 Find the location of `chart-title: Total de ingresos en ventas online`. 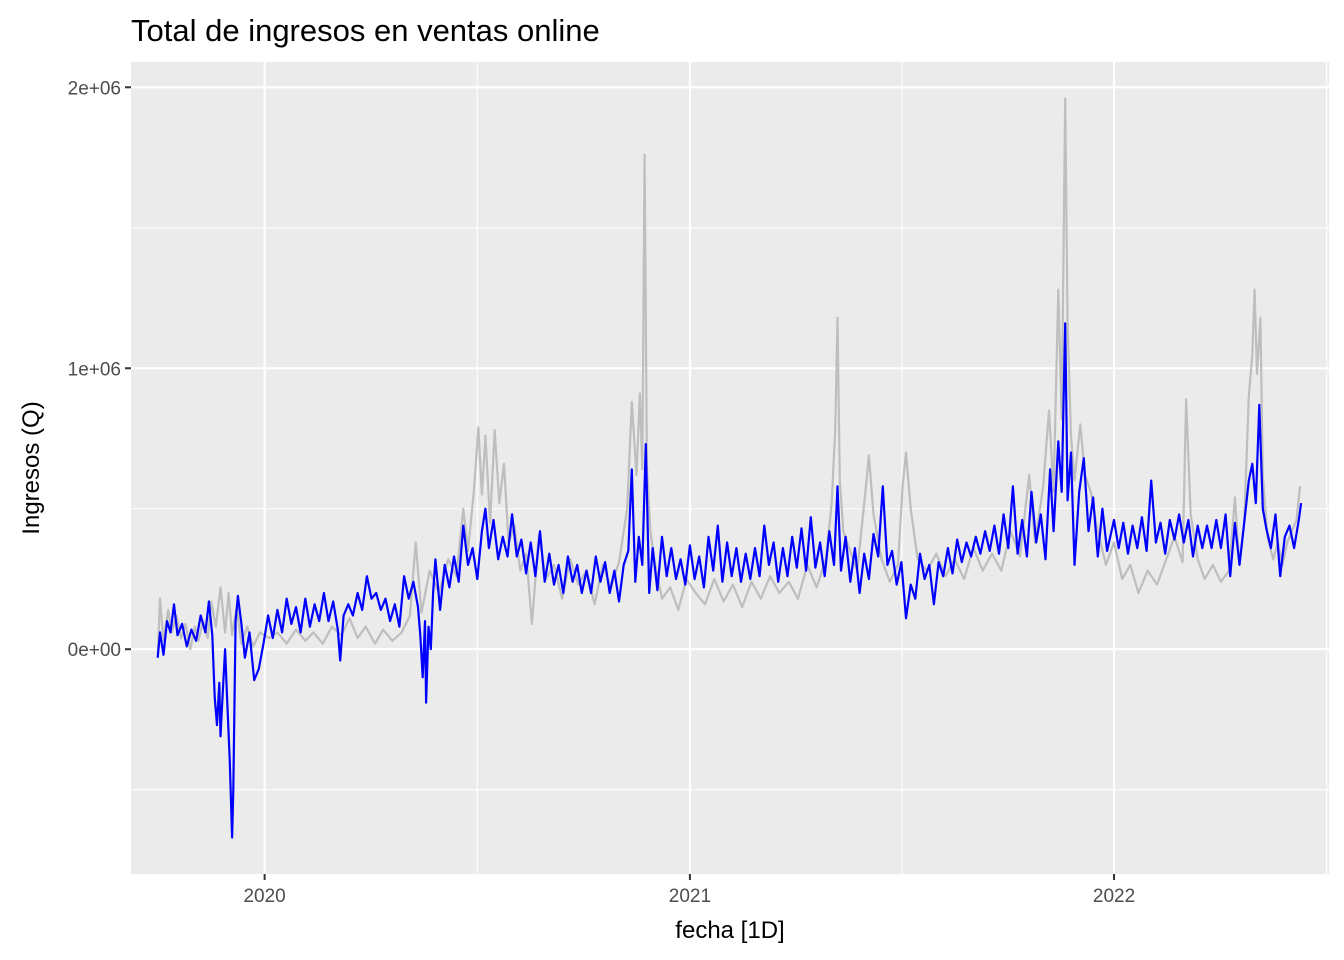

chart-title: Total de ingresos en ventas online is located at coordinates (365, 30).